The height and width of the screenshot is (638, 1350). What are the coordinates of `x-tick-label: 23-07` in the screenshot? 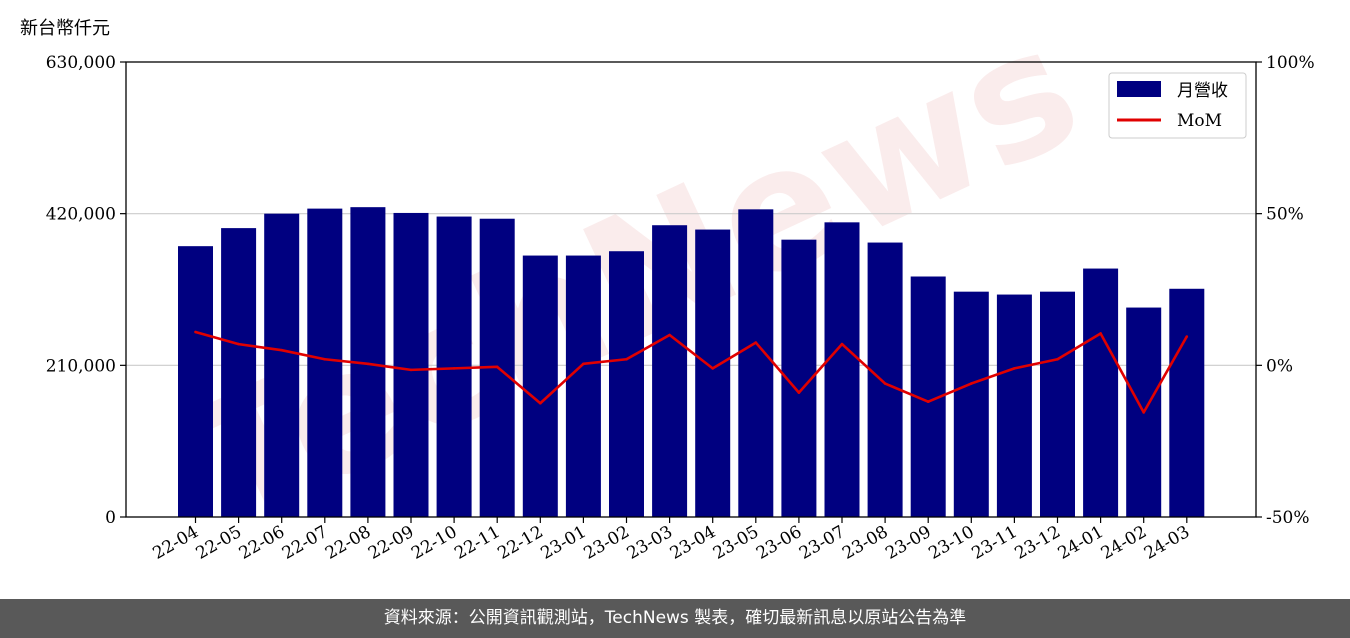 It's located at (822, 543).